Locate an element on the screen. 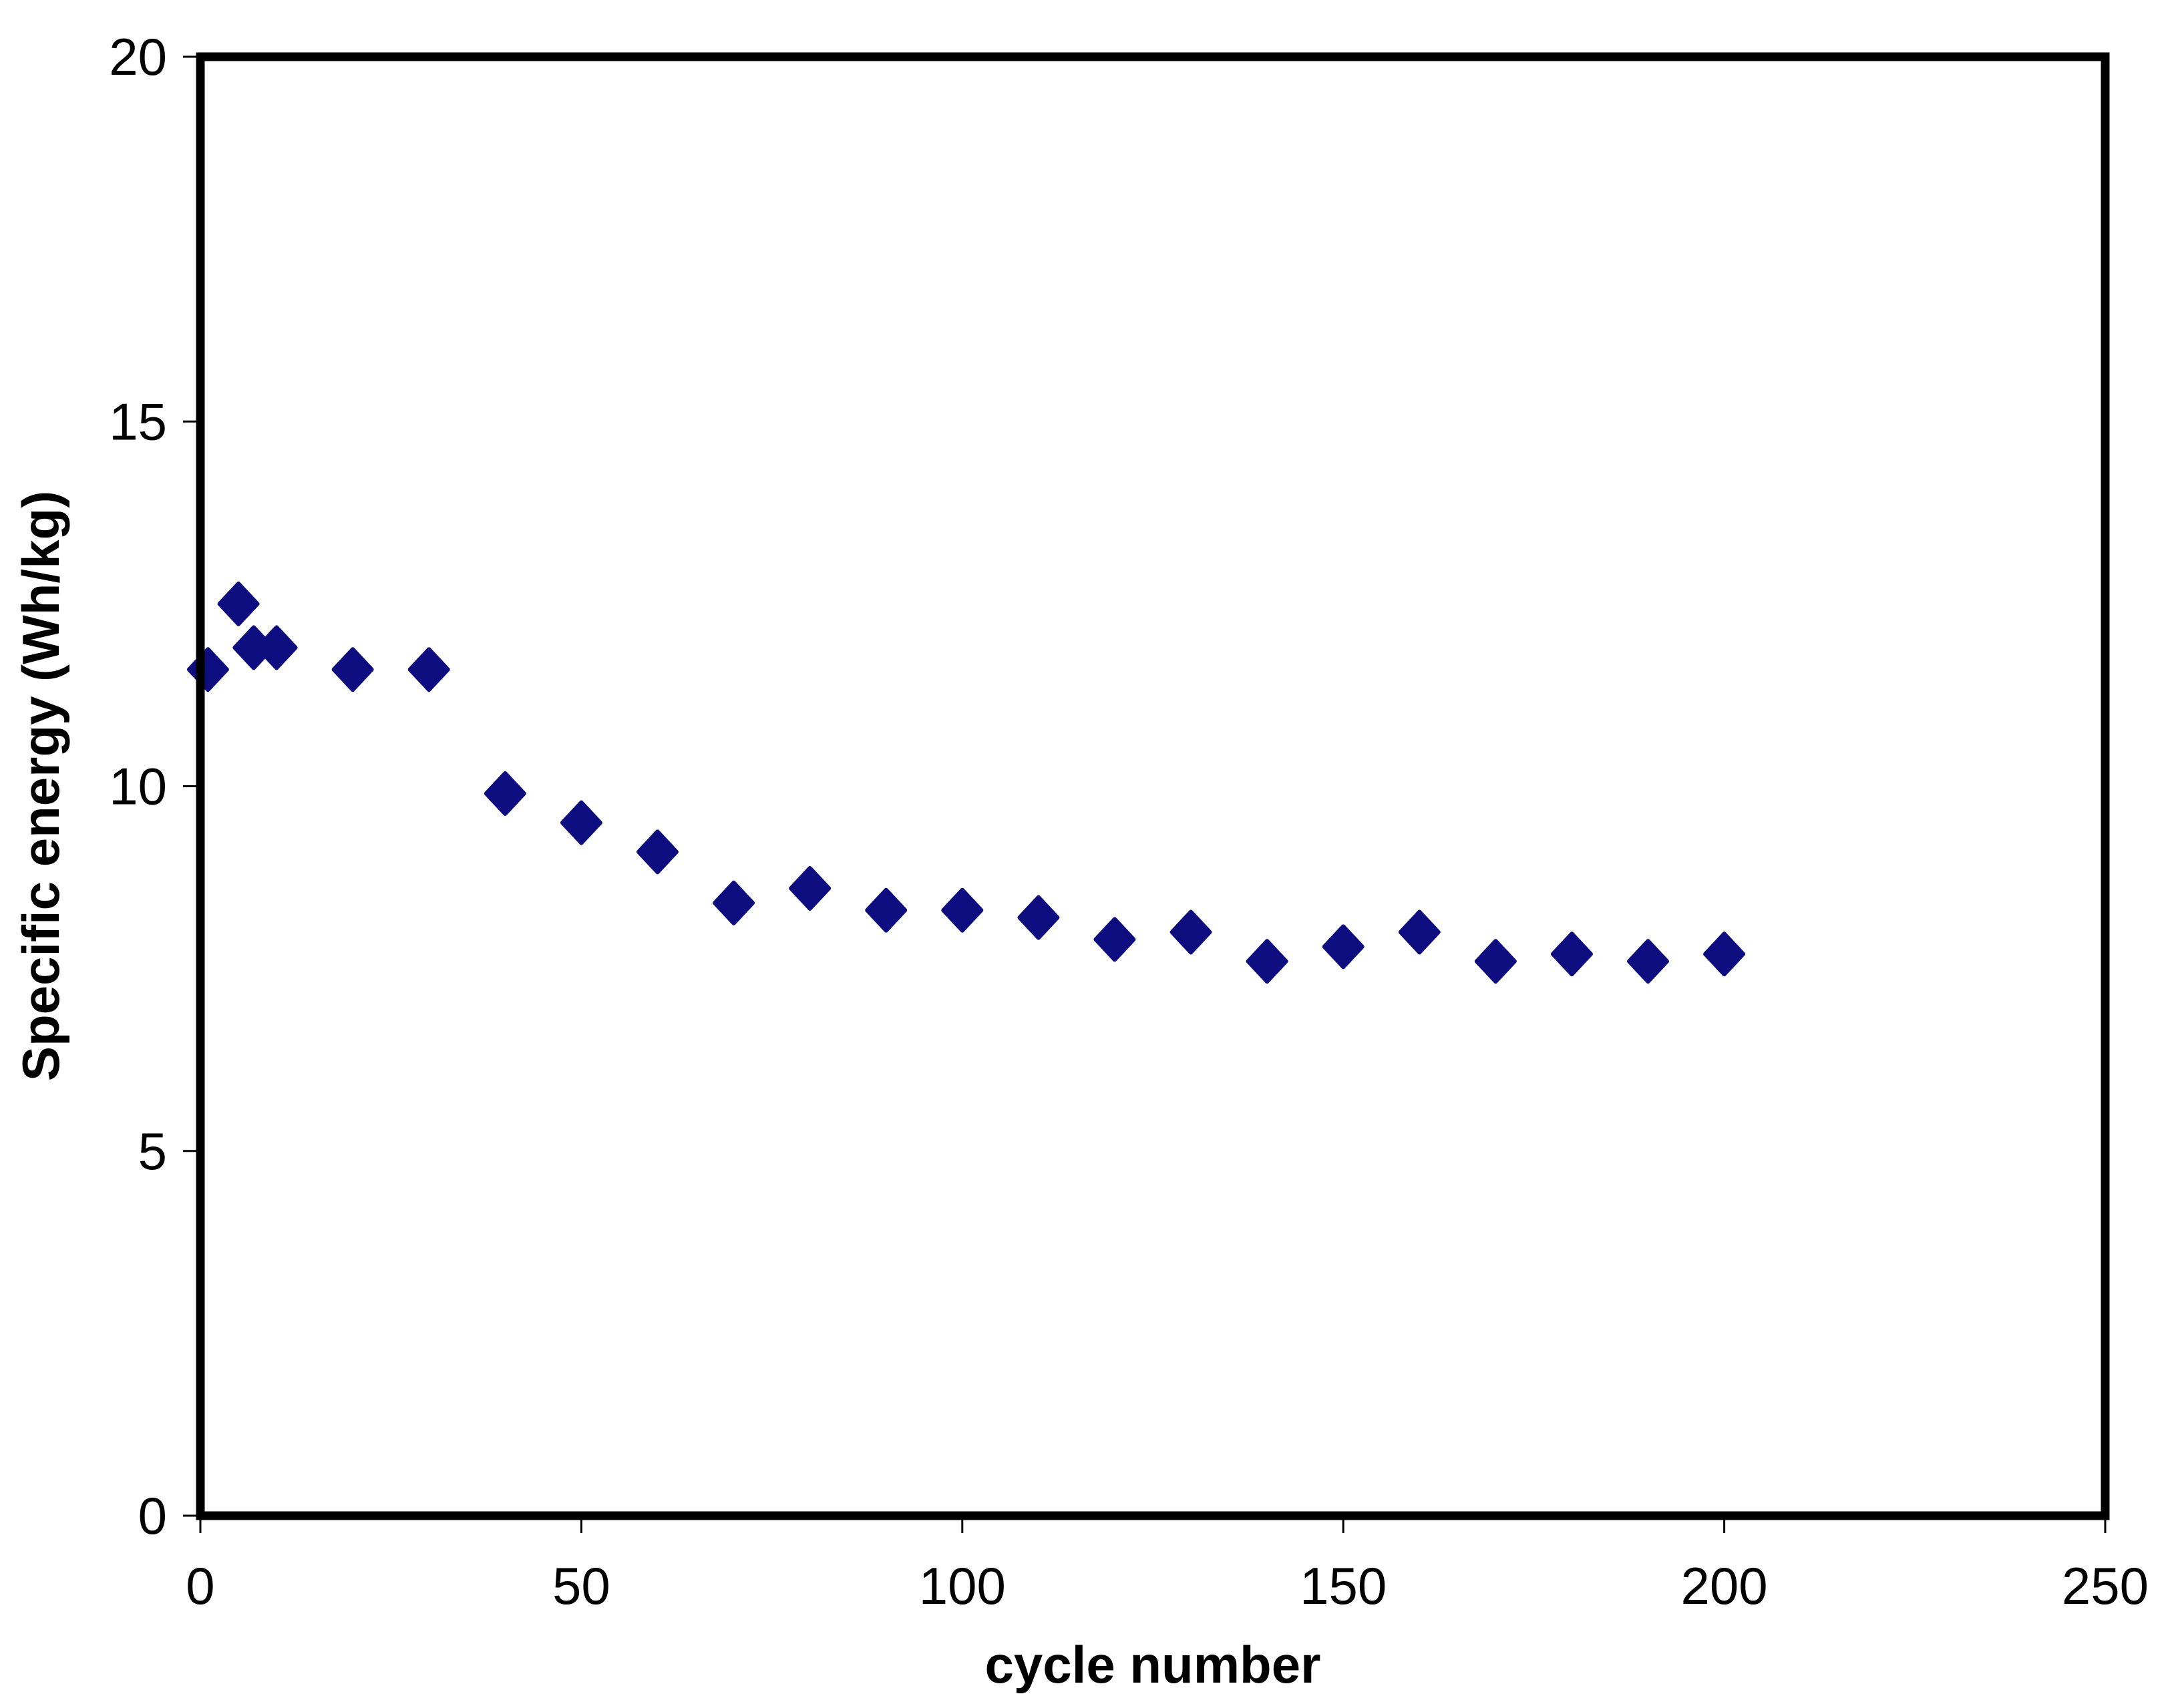 Image resolution: width=2174 pixels, height=1708 pixels. x-tick-label: 250 is located at coordinates (2105, 1585).